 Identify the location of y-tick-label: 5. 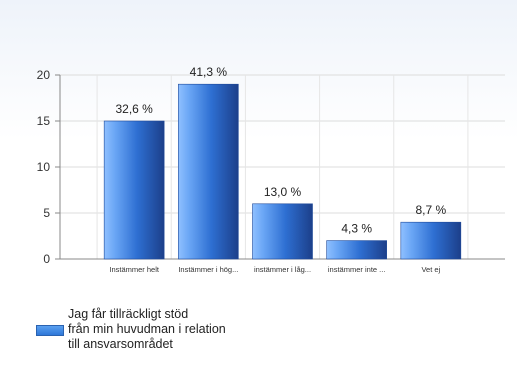
(46, 213).